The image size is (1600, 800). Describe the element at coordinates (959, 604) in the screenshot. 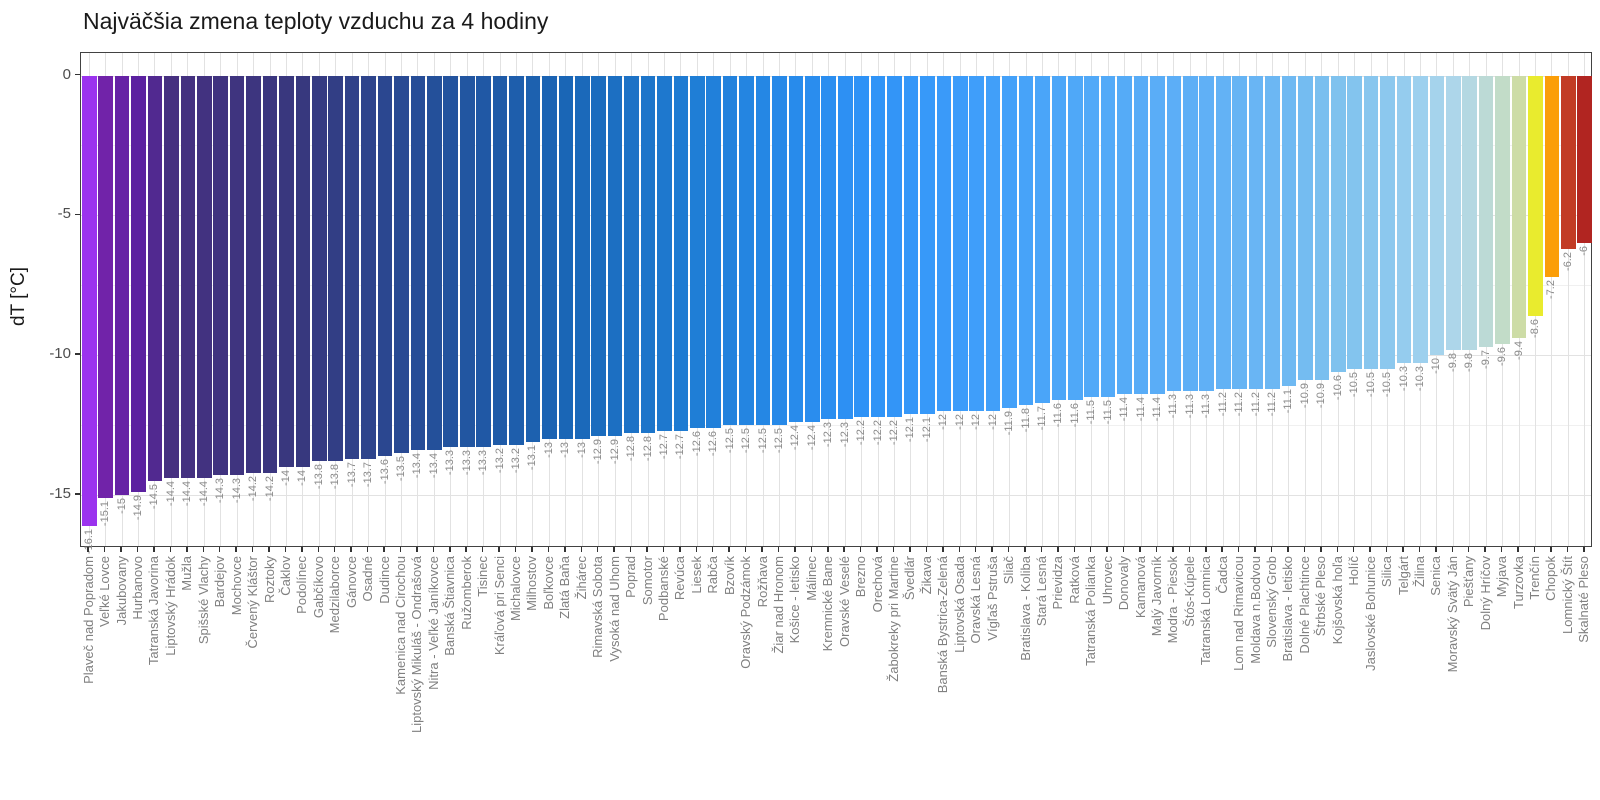

I see `x-tick-label: Liptovská Osada` at that location.